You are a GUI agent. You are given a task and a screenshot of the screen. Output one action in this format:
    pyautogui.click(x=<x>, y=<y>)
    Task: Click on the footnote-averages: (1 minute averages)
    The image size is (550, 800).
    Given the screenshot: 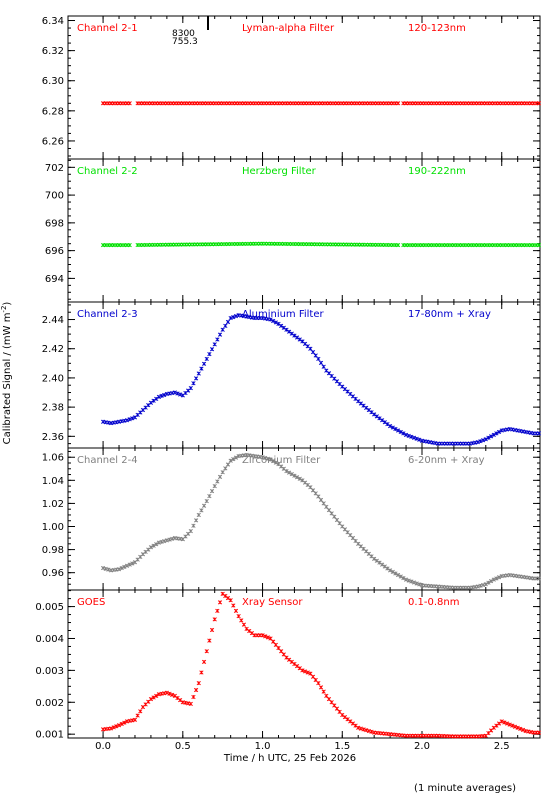 What is the action you would take?
    pyautogui.click(x=465, y=788)
    